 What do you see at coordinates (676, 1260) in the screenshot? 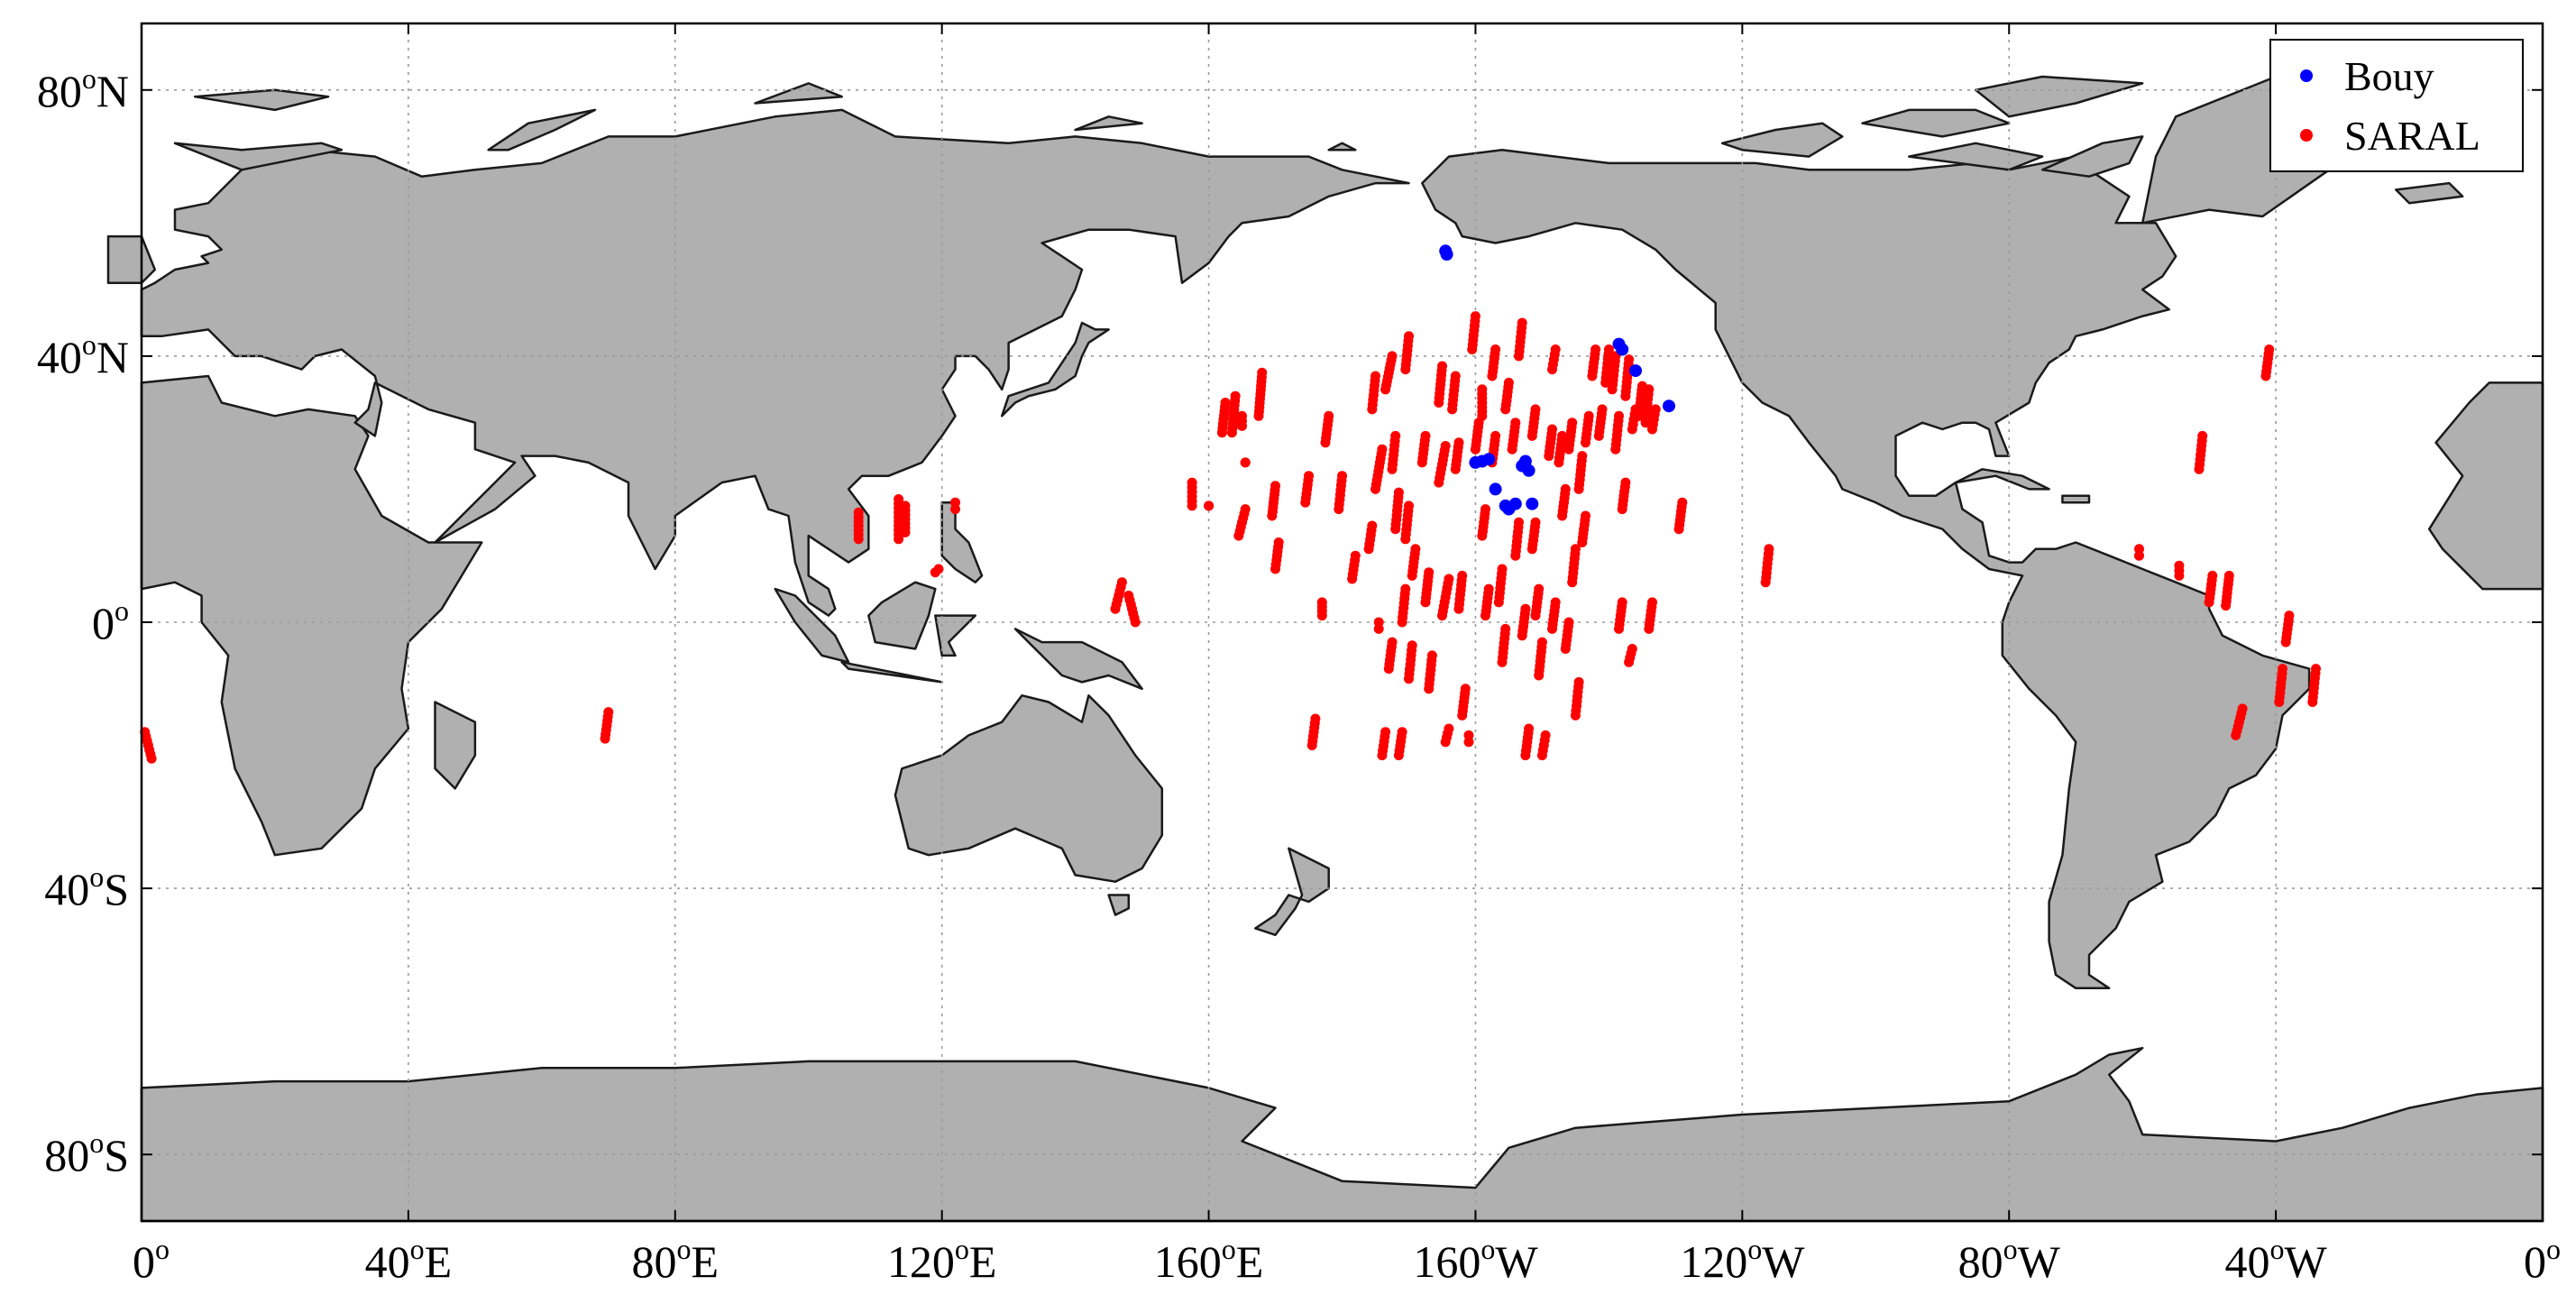
I see `longitude-tick-label: 80oE` at bounding box center [676, 1260].